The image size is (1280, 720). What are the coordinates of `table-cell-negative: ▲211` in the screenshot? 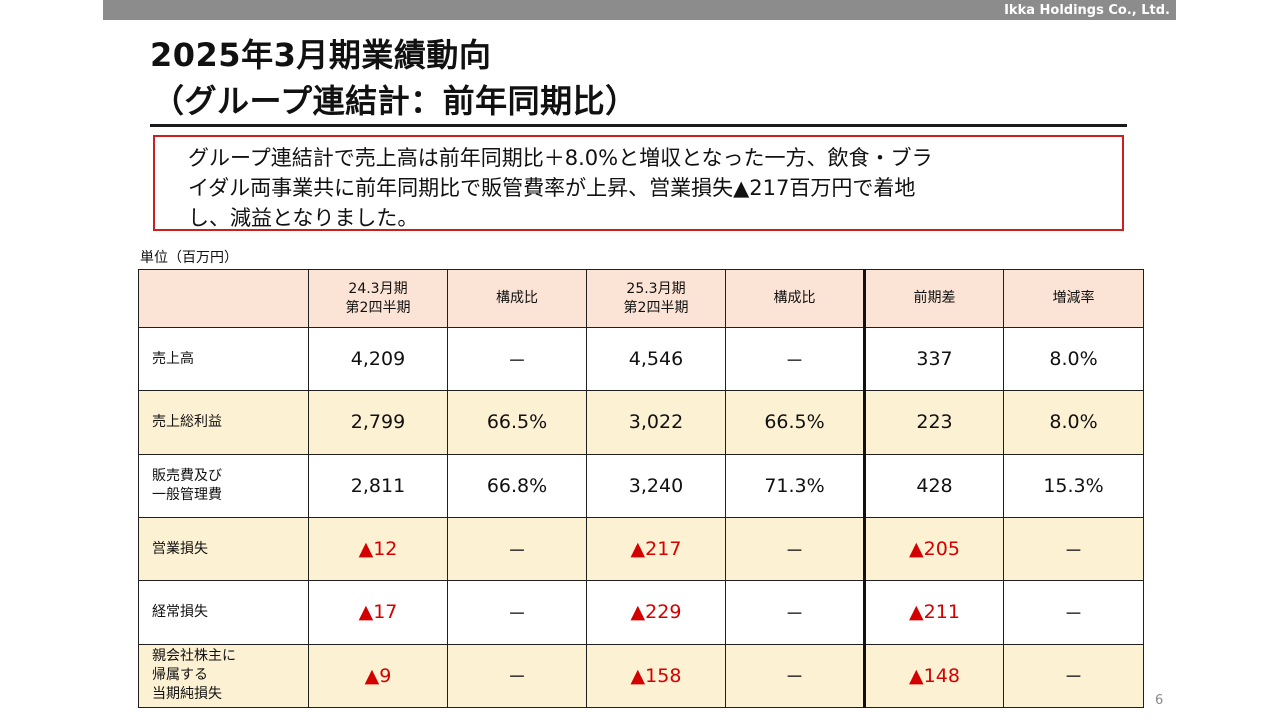 It's located at (933, 612).